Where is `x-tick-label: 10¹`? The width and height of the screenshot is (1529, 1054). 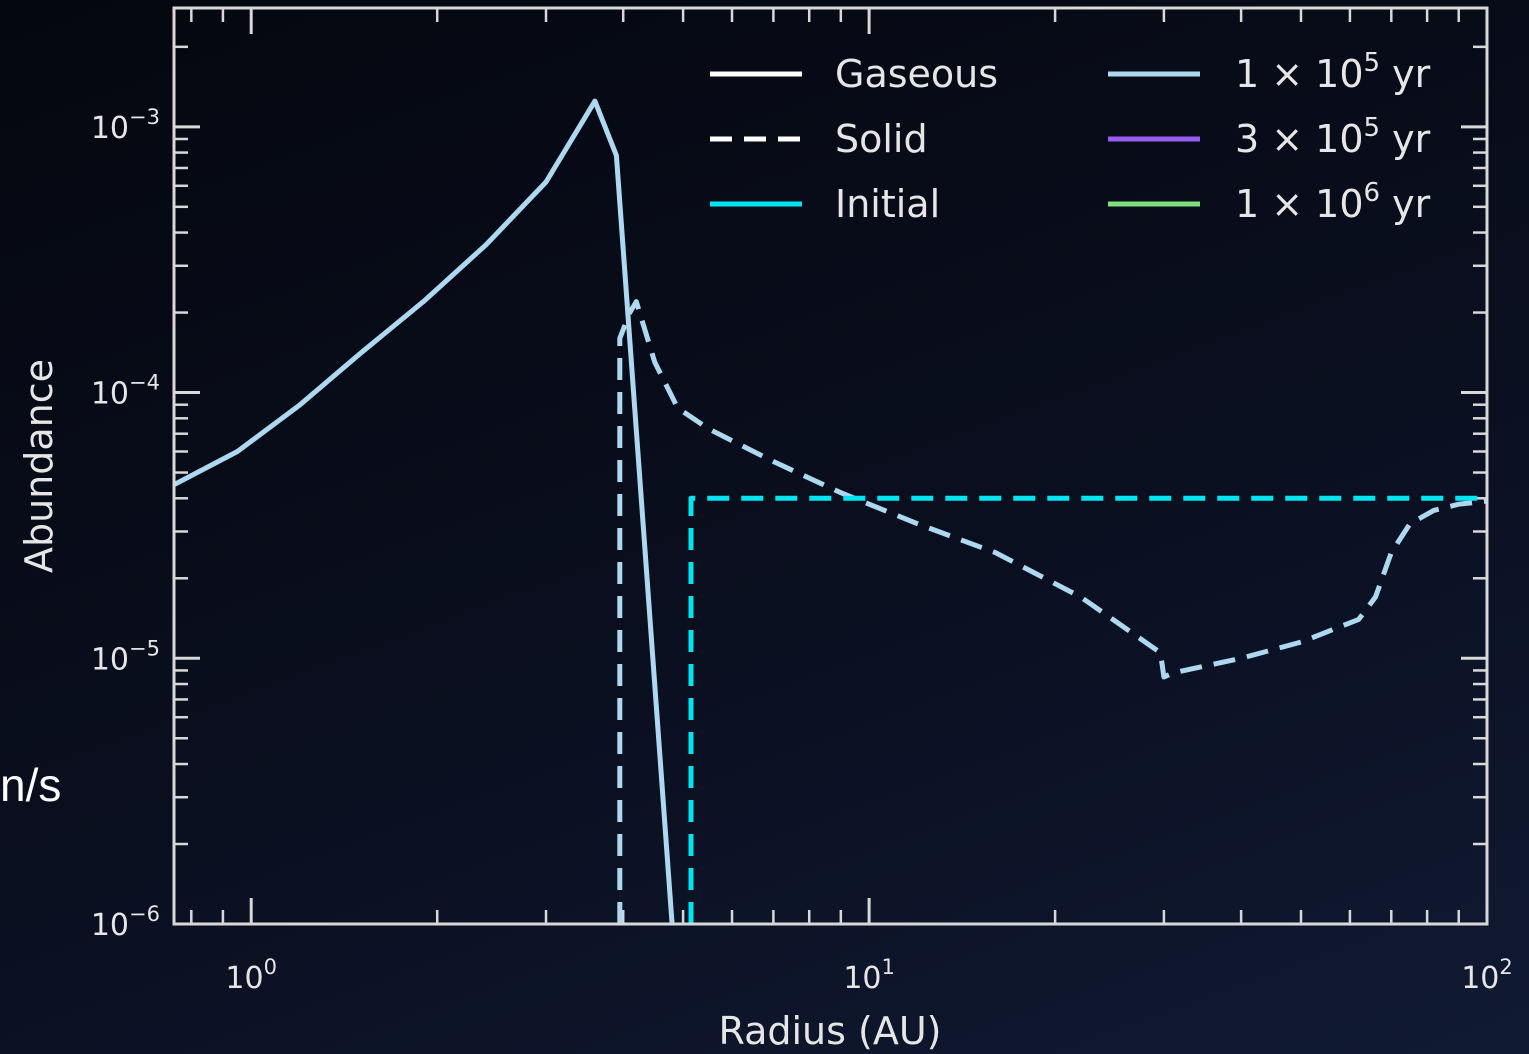
x-tick-label: 10¹ is located at coordinates (869, 975).